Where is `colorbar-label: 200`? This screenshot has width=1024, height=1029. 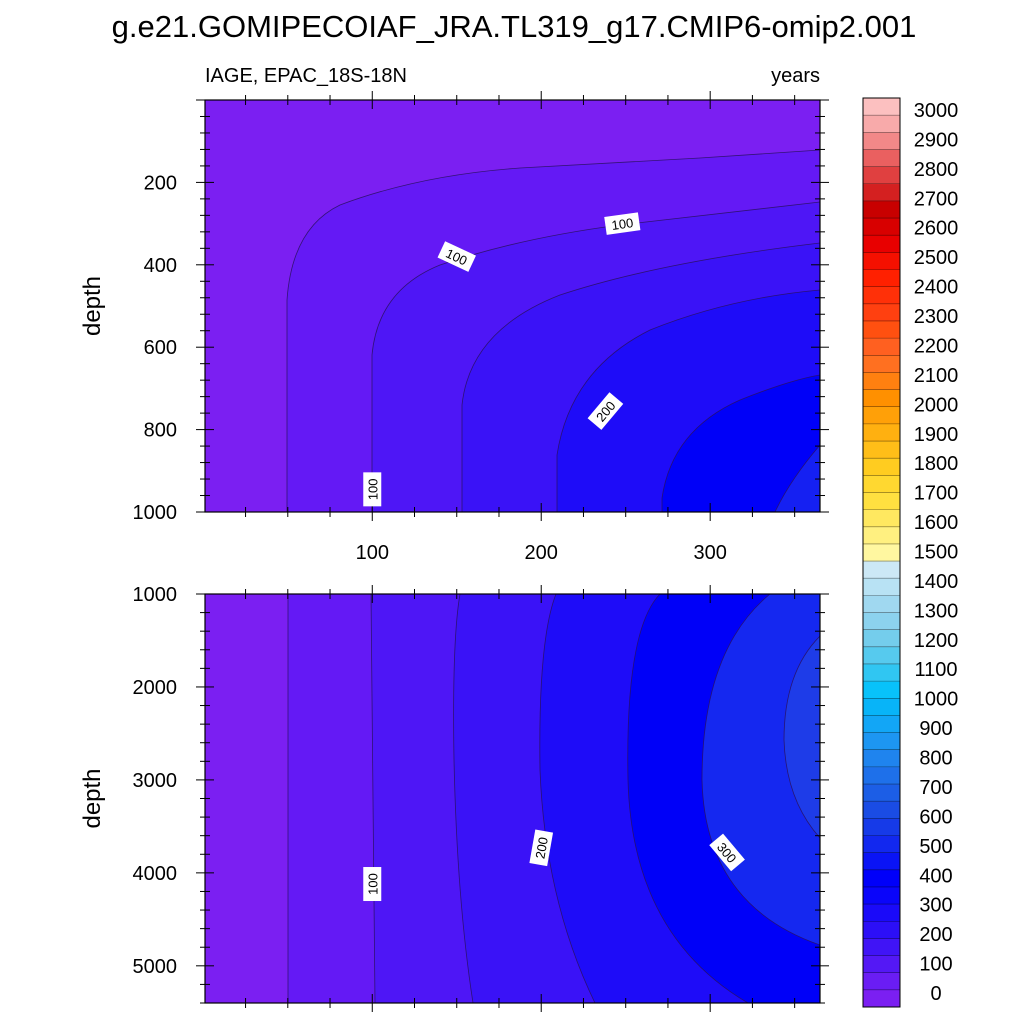 colorbar-label: 200 is located at coordinates (935, 935).